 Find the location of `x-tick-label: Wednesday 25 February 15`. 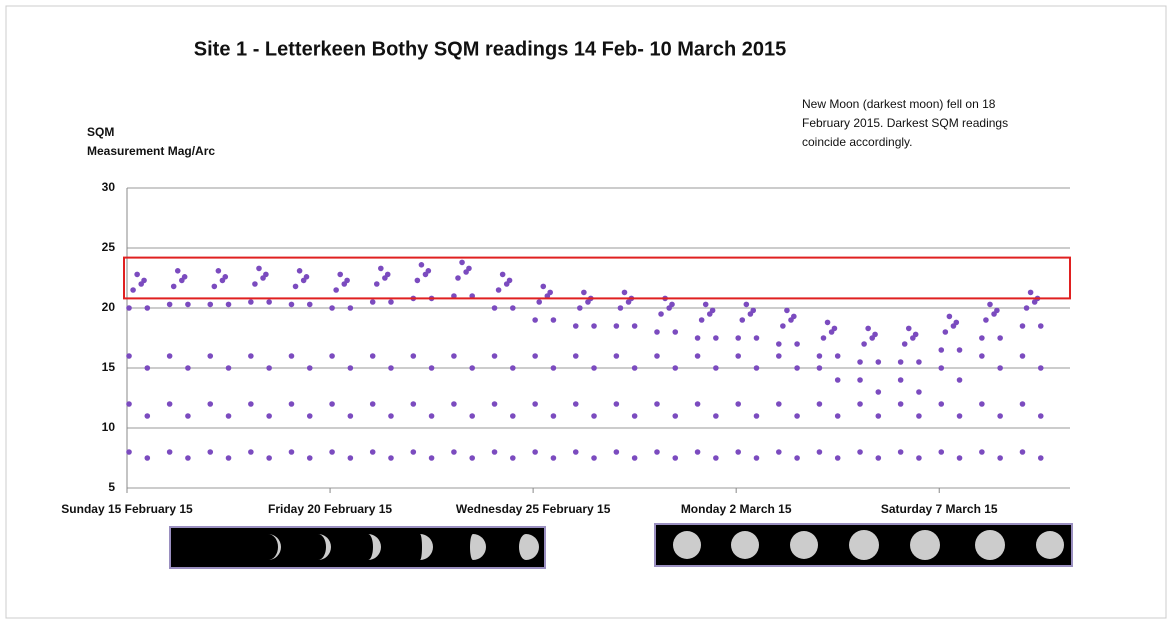

x-tick-label: Wednesday 25 February 15 is located at coordinates (533, 509).